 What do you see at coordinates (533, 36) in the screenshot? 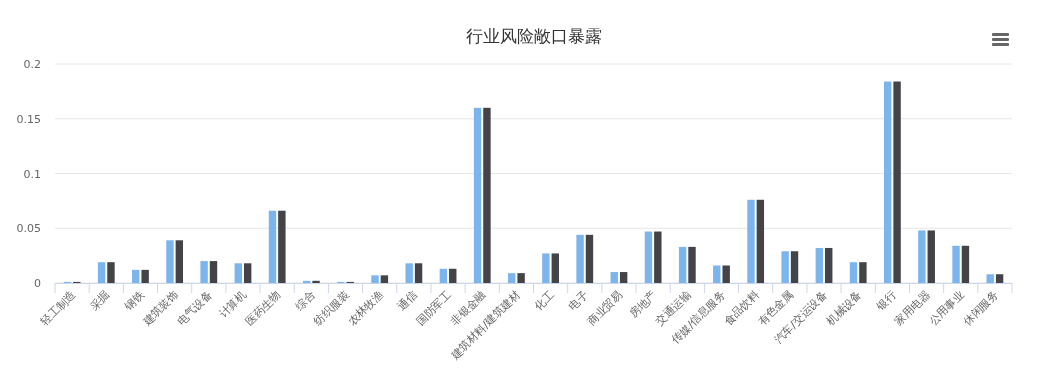
I see `chart-title: 行业风险敞口暴露` at bounding box center [533, 36].